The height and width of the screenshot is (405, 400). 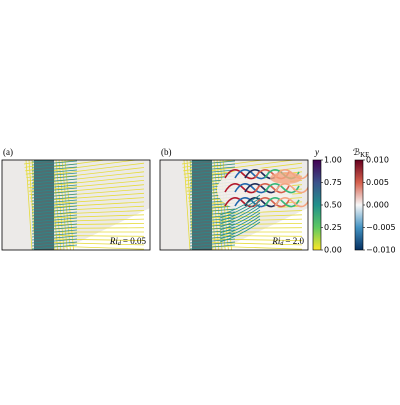 What do you see at coordinates (333, 250) in the screenshot?
I see `colorbar-tick-label: 0.00` at bounding box center [333, 250].